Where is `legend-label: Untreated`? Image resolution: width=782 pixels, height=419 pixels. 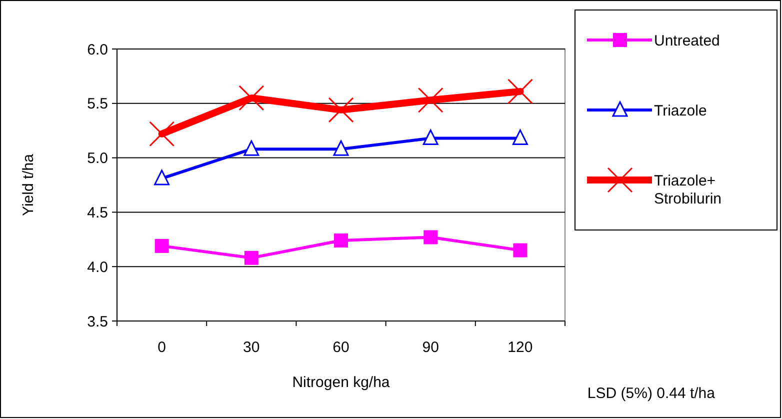
legend-label: Untreated is located at coordinates (687, 41).